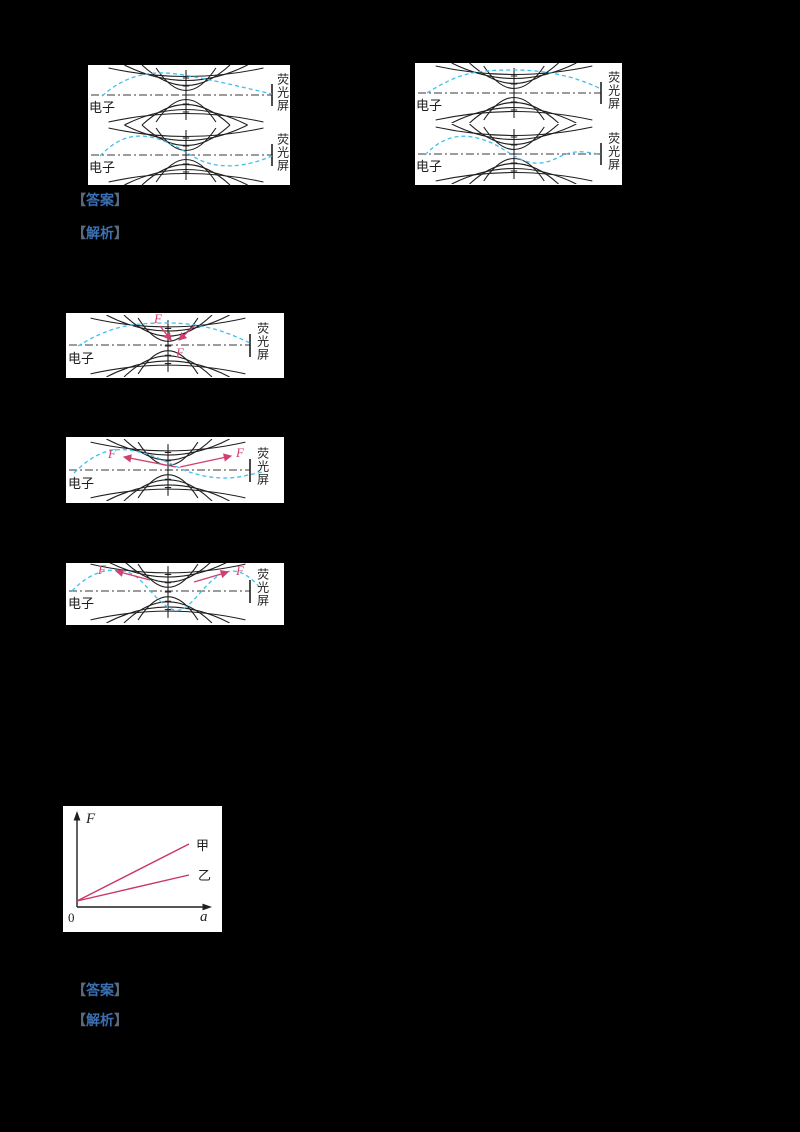 The image size is (800, 1132). I want to click on lens-diagram-e: F F 电子 荧光屏, so click(175, 593).